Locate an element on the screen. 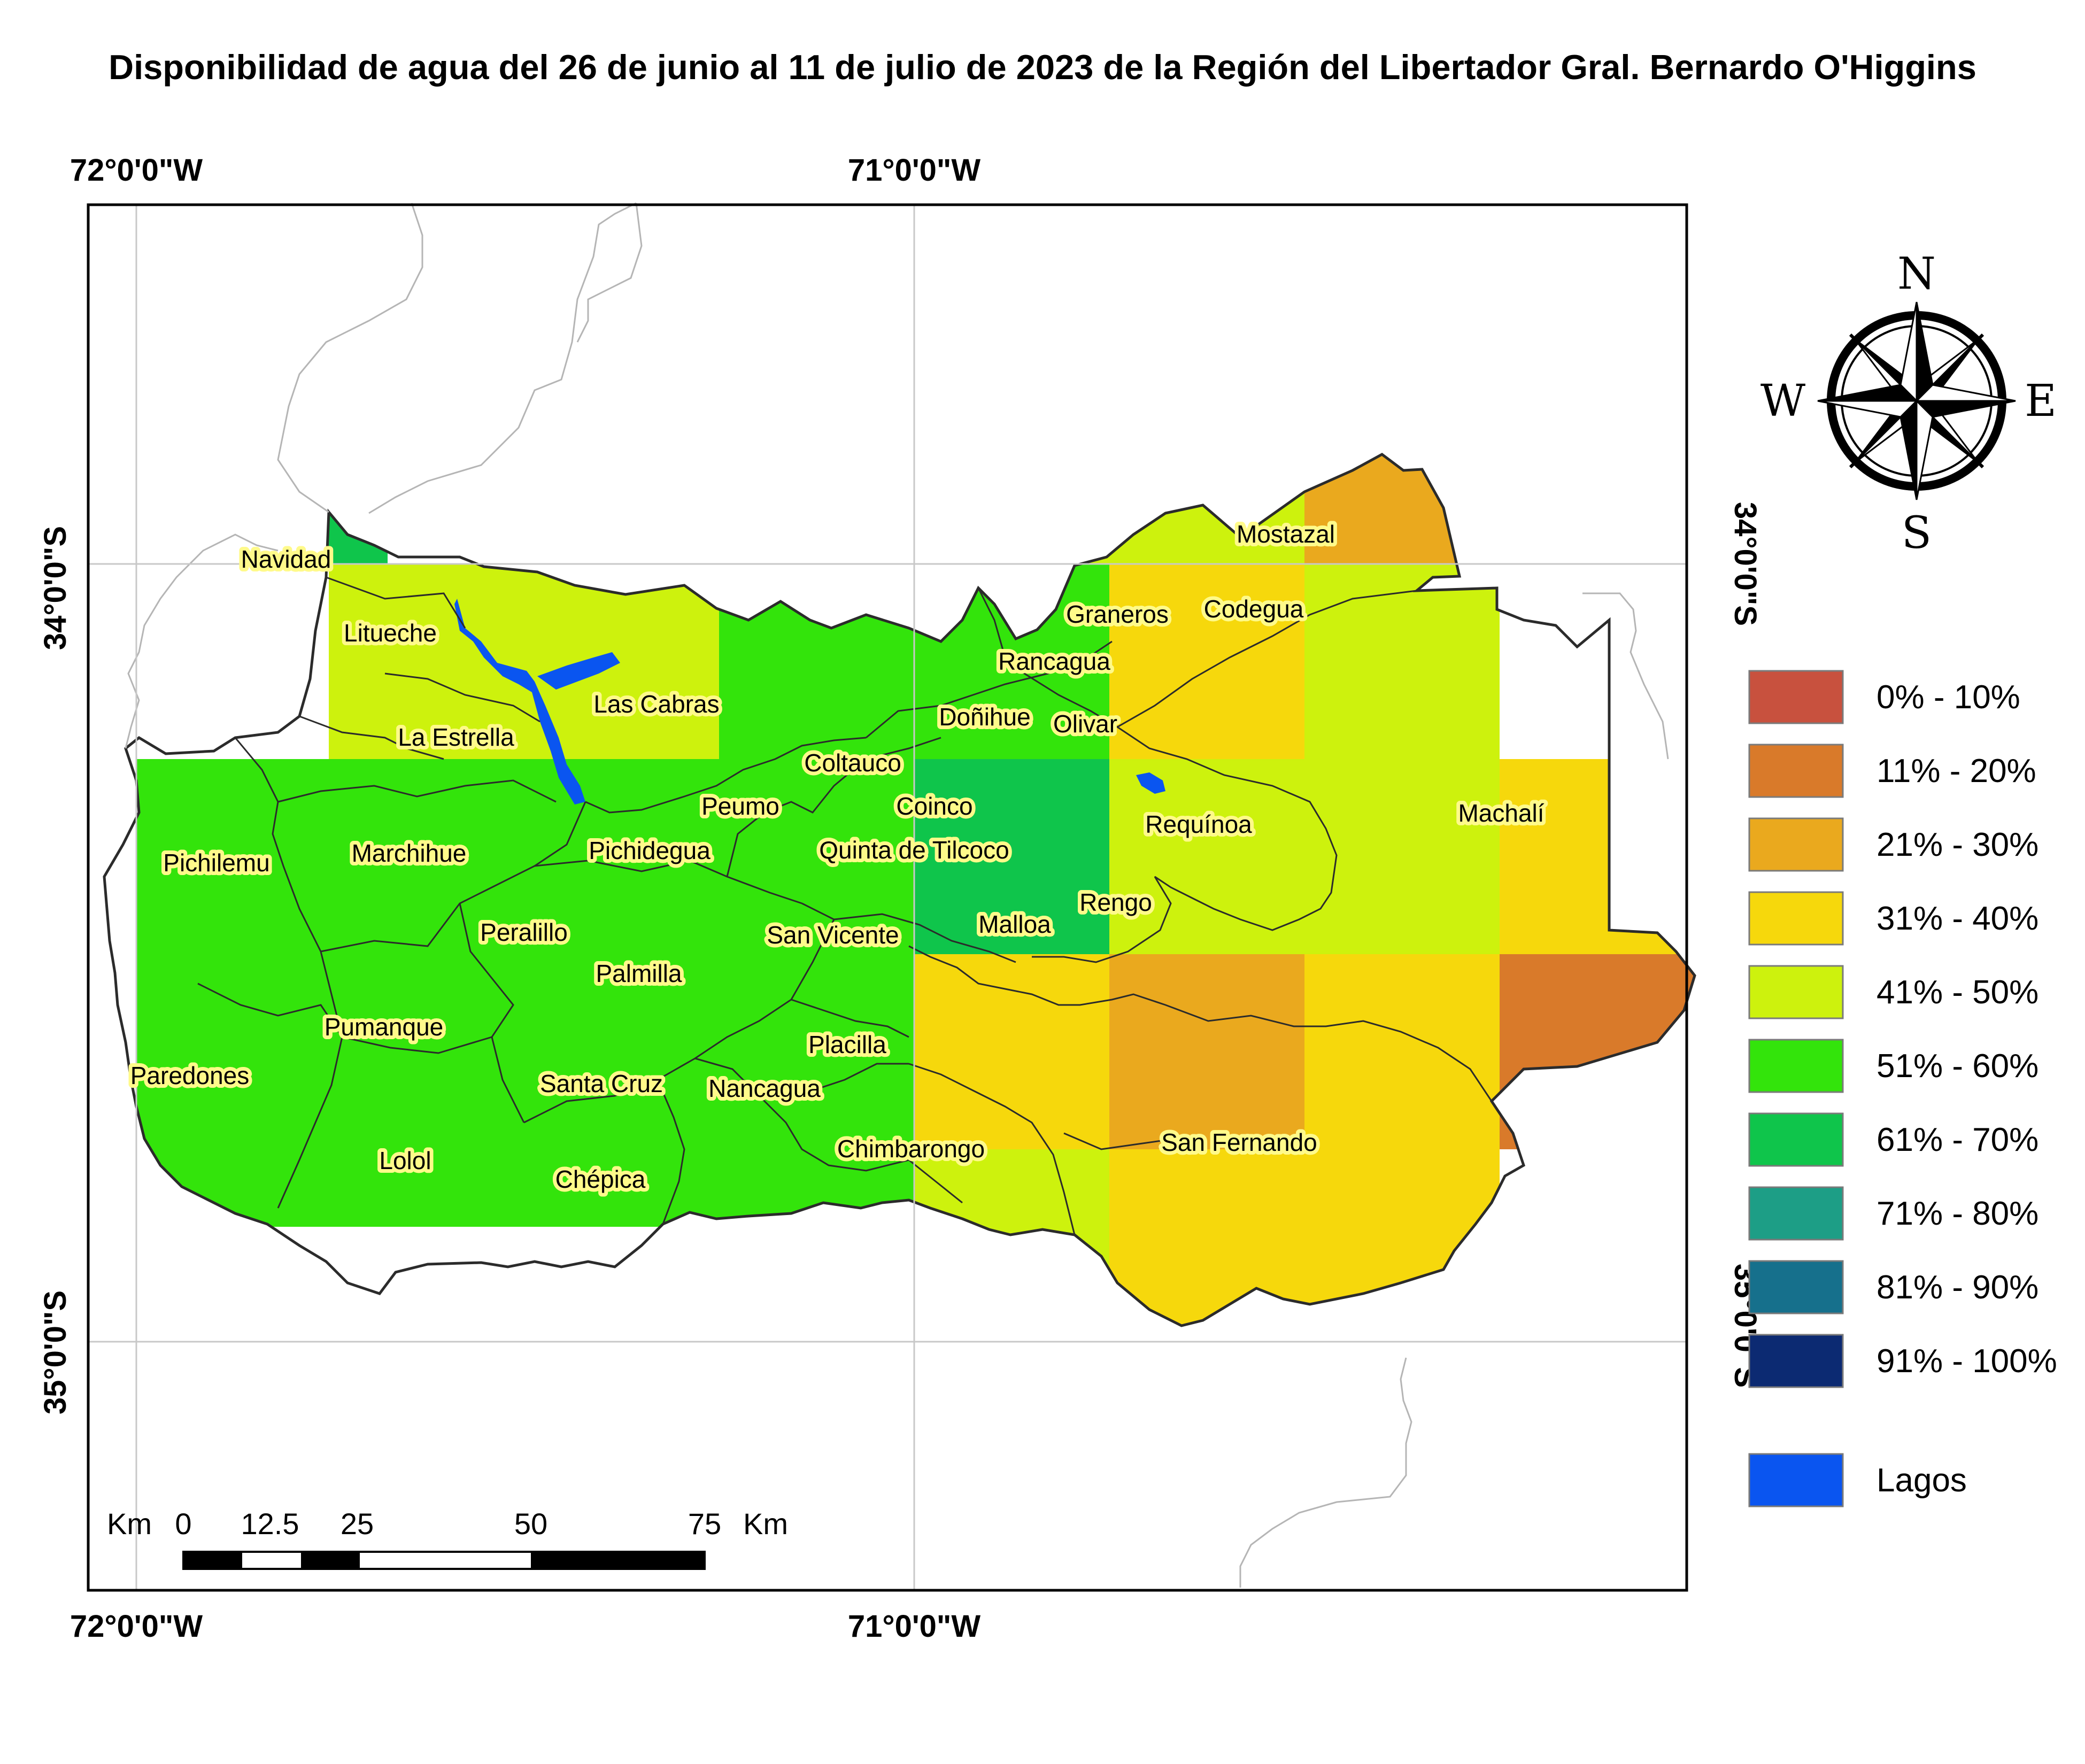 The image size is (2085, 1764). town-label: Paredones is located at coordinates (190, 1075).